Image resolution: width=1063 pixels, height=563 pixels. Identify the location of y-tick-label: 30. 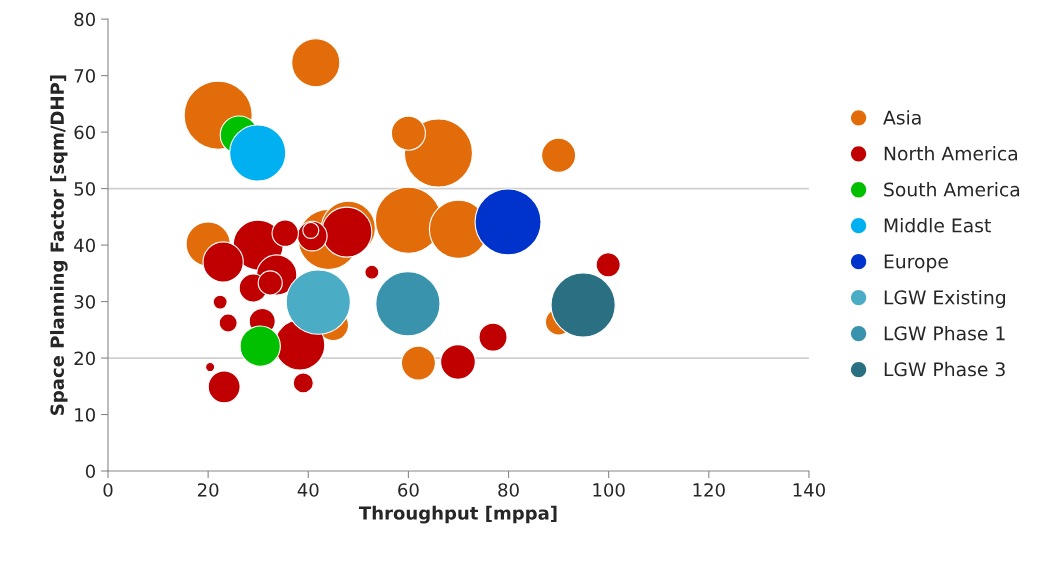
(84, 302).